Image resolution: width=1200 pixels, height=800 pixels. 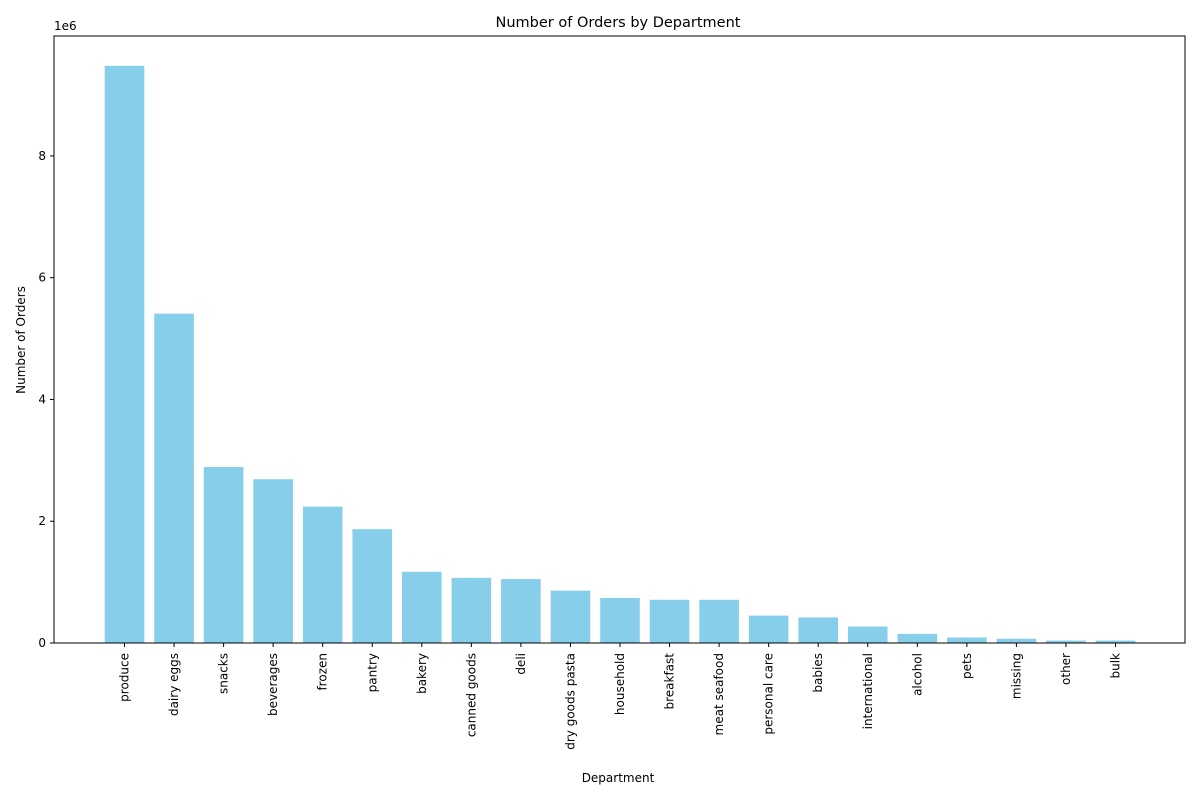 I want to click on y-tick-label: 6, so click(x=42, y=278).